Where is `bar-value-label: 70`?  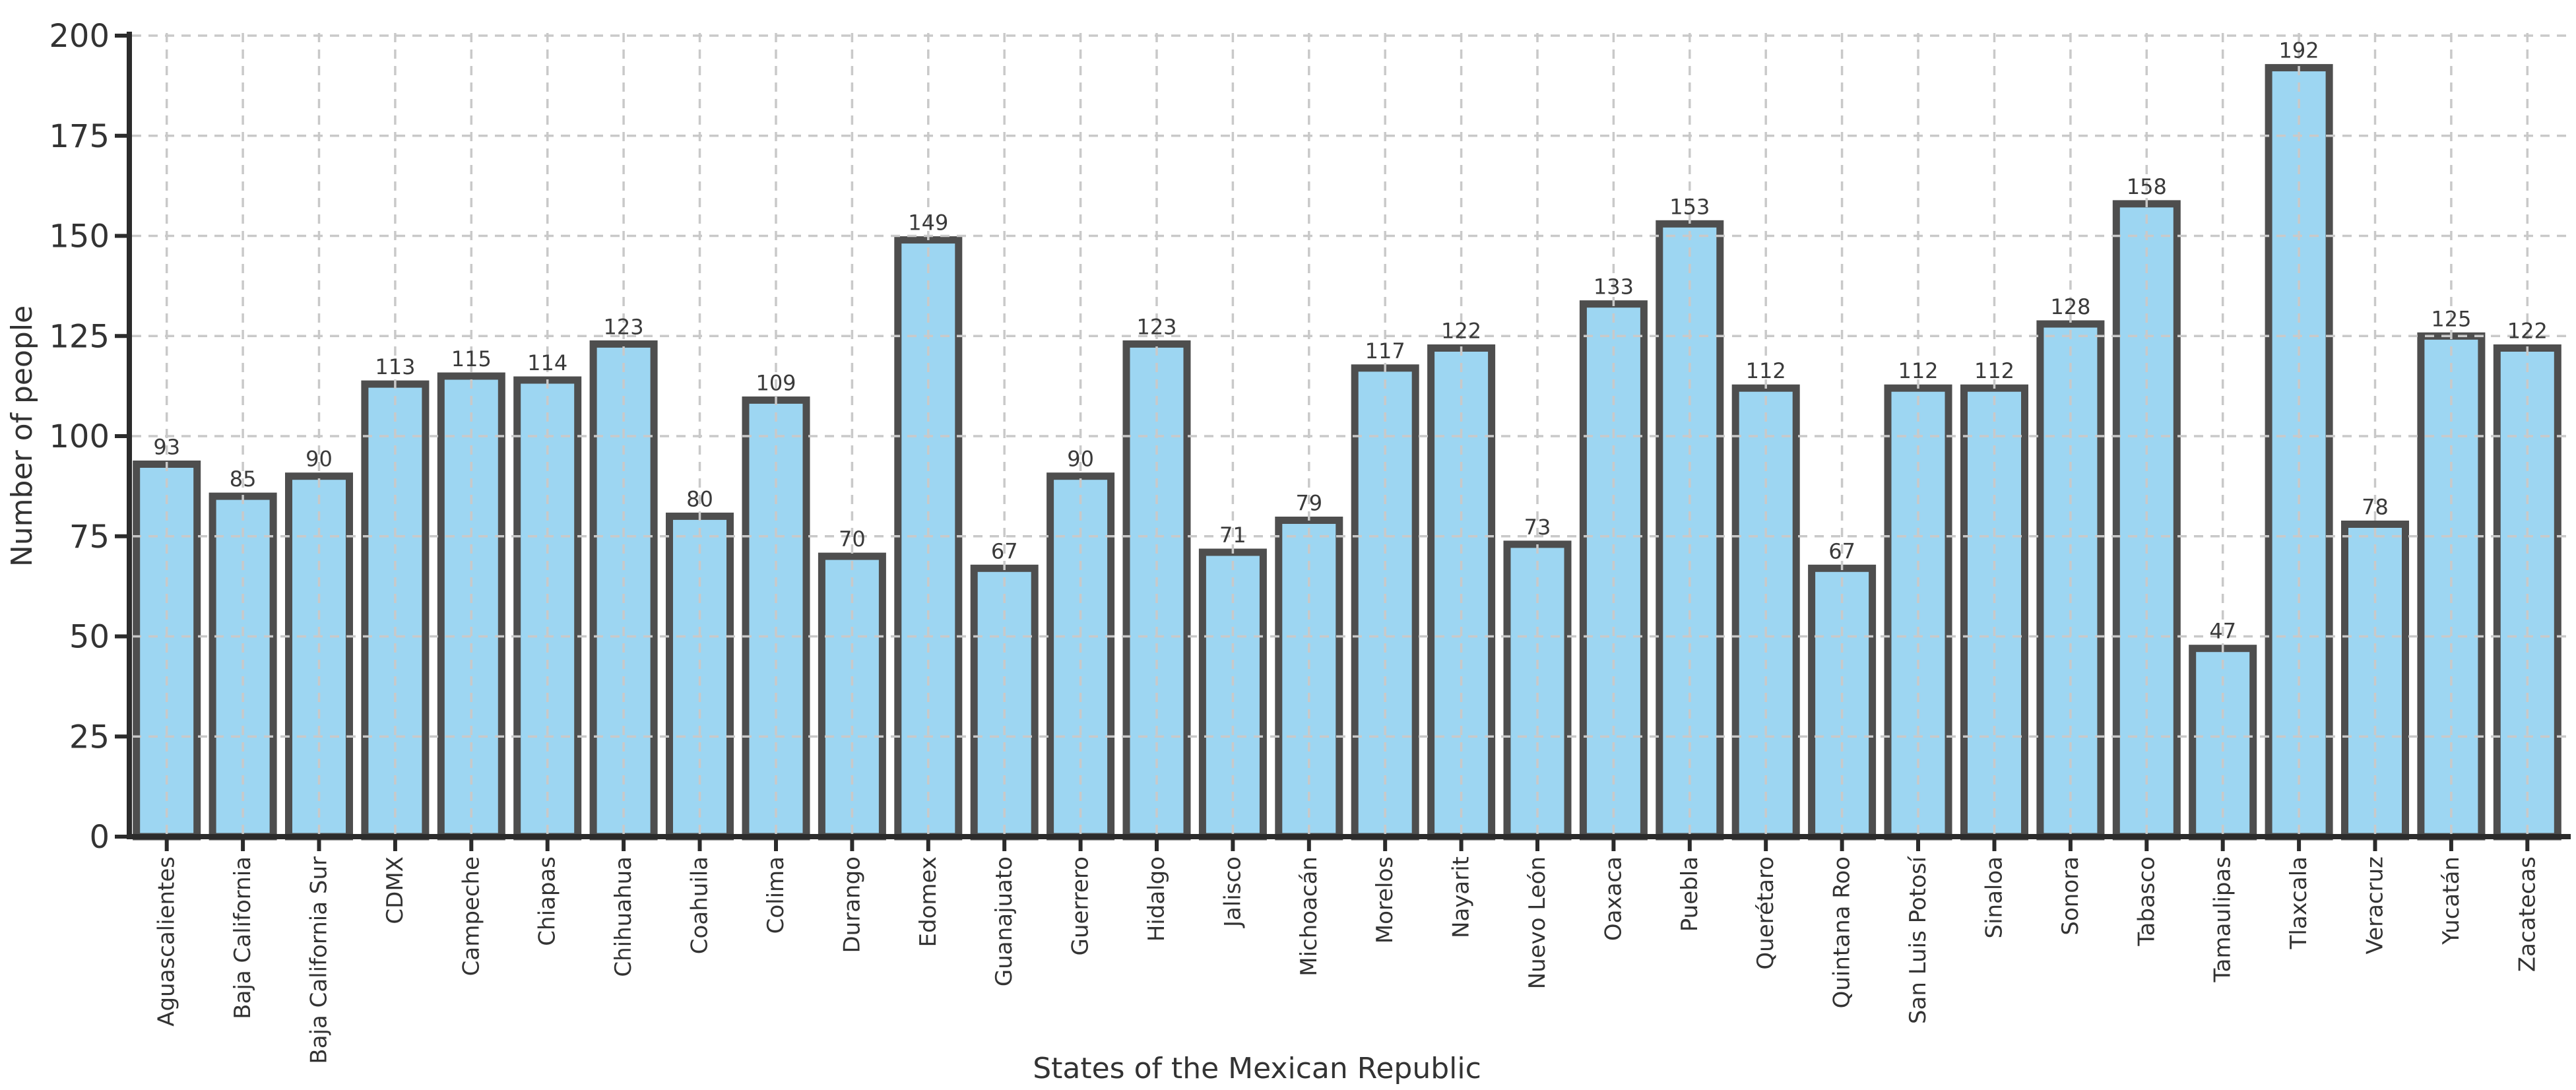
bar-value-label: 70 is located at coordinates (853, 539).